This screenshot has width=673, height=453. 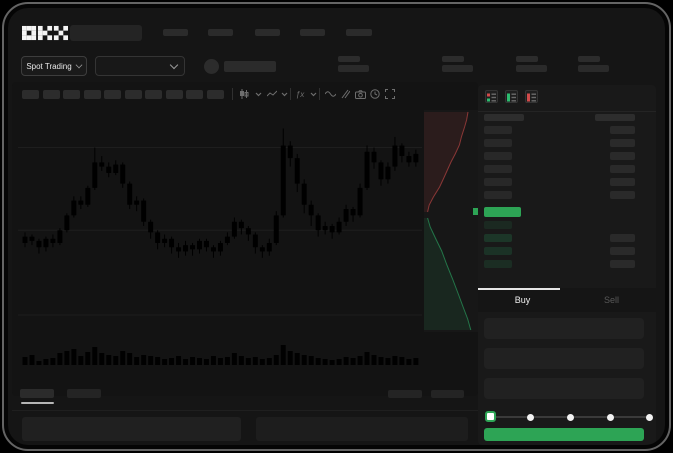 I want to click on percent-slider-handle, so click(x=490, y=416).